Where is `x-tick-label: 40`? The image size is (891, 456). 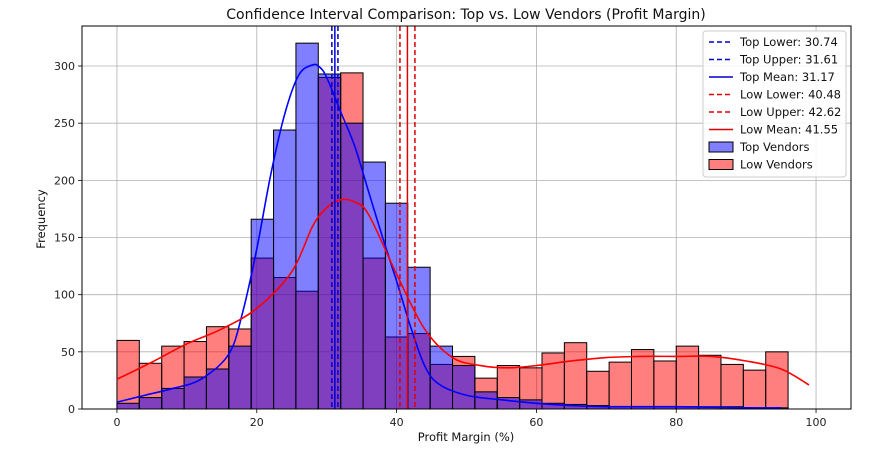 x-tick-label: 40 is located at coordinates (397, 422).